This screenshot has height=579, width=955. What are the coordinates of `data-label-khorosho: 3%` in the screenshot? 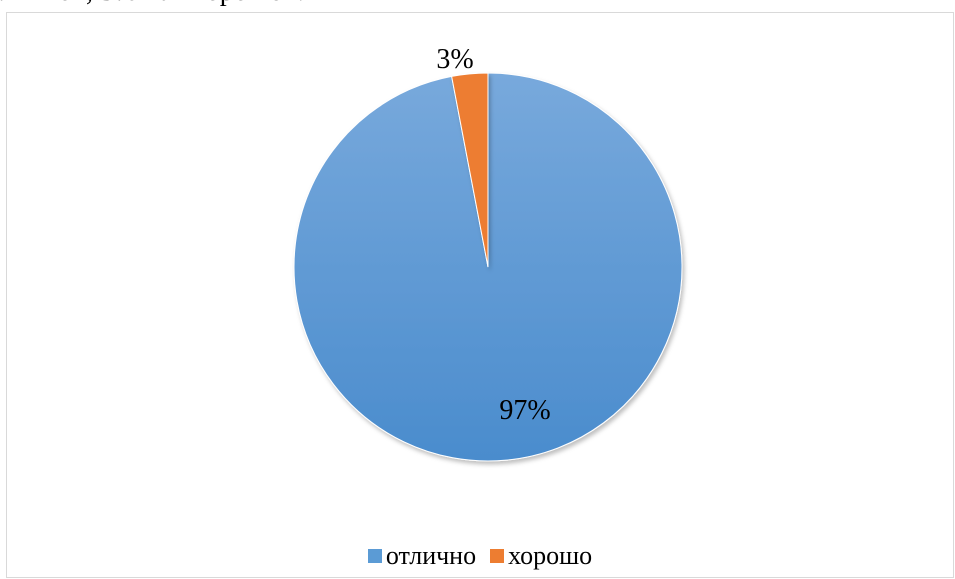 It's located at (454, 59).